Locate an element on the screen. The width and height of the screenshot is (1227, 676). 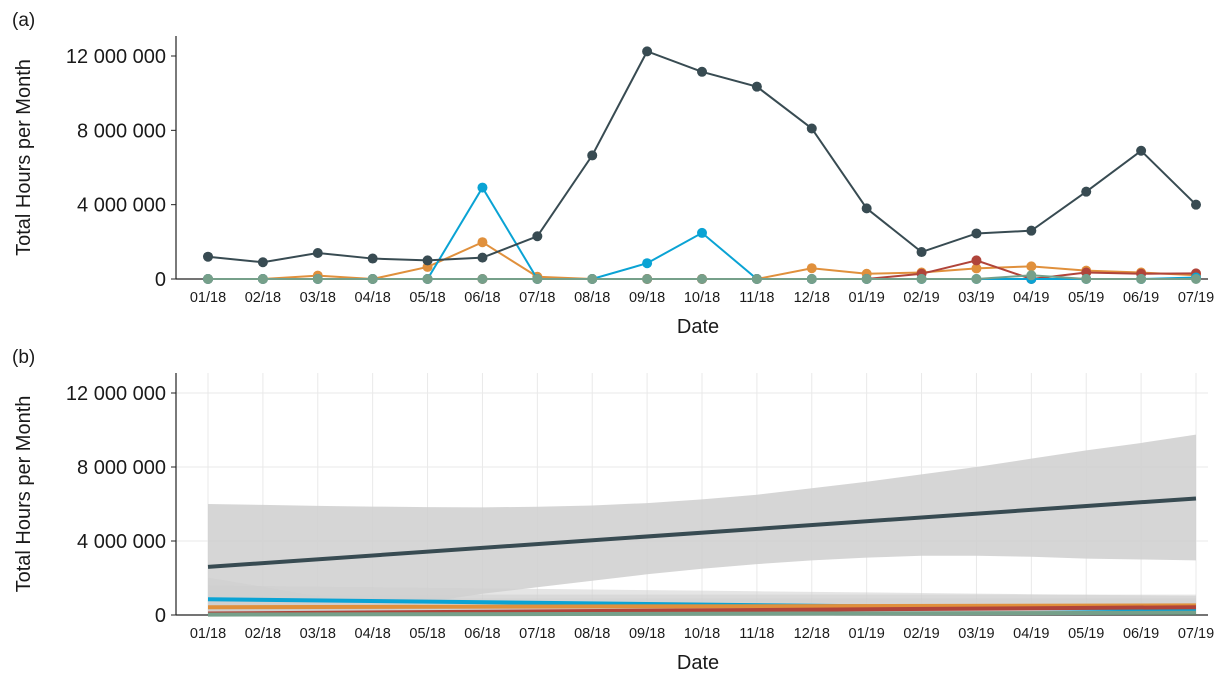
series-line is located at coordinates (702, 261).